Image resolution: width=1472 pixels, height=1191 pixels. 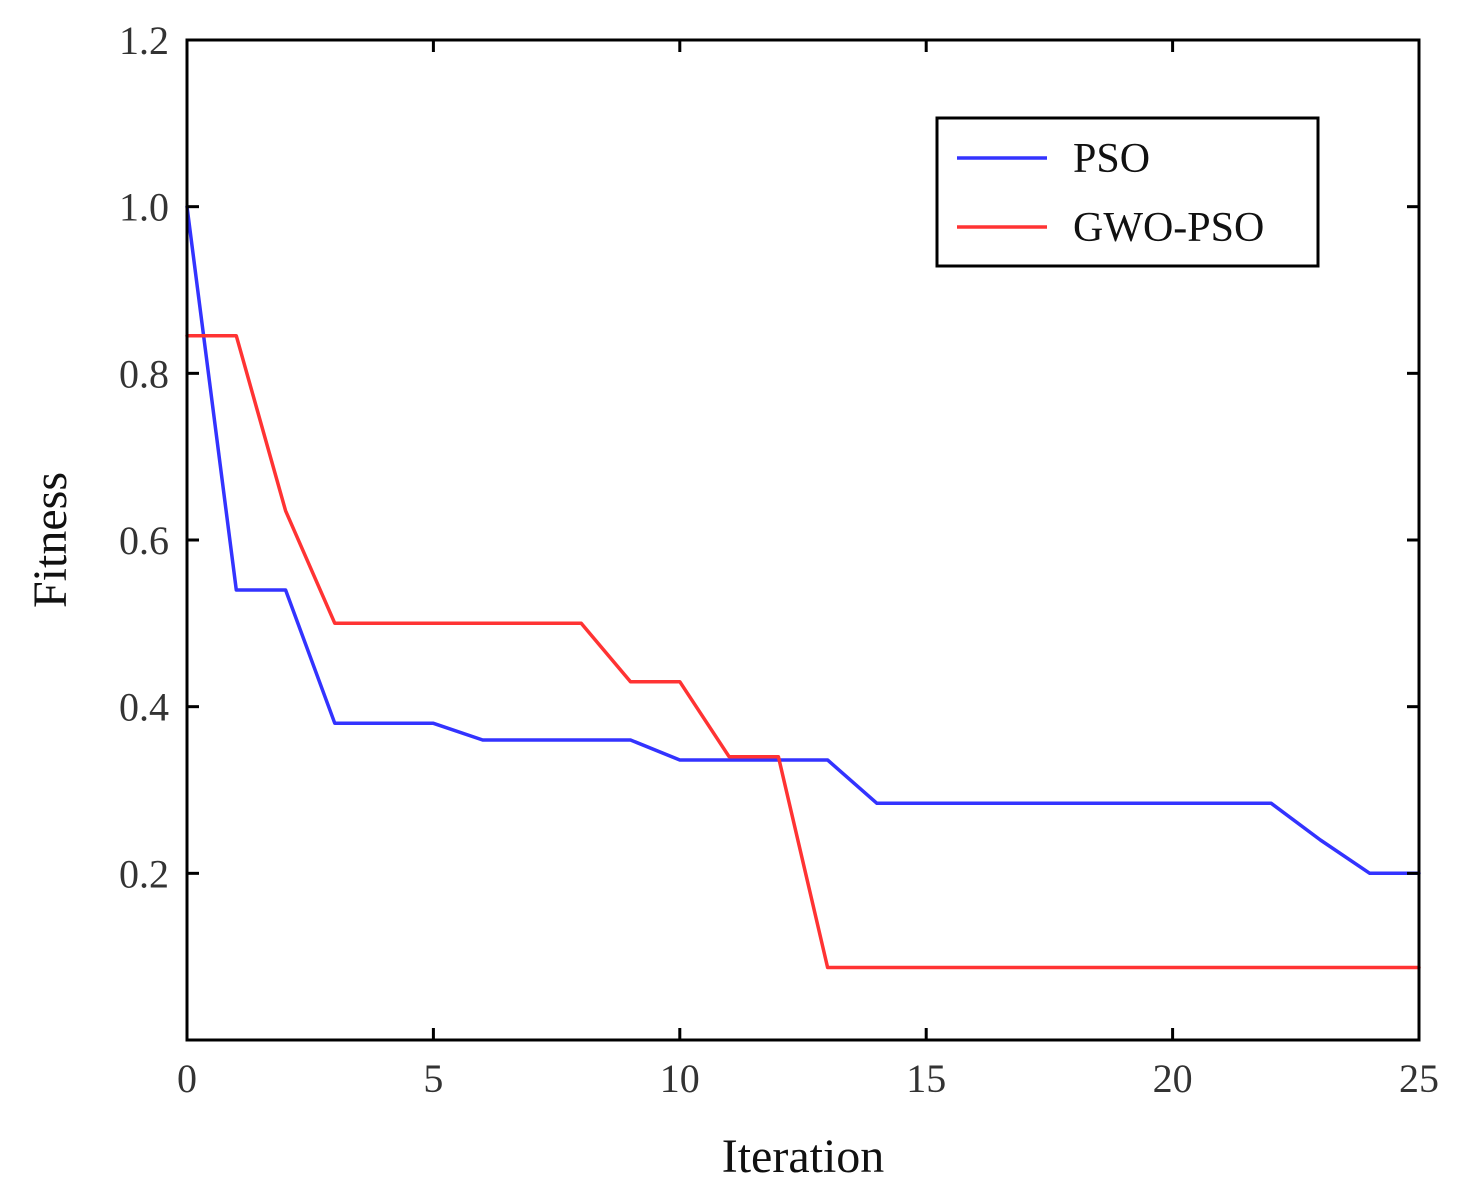 I want to click on y-tick-label: 0.6, so click(x=144, y=540).